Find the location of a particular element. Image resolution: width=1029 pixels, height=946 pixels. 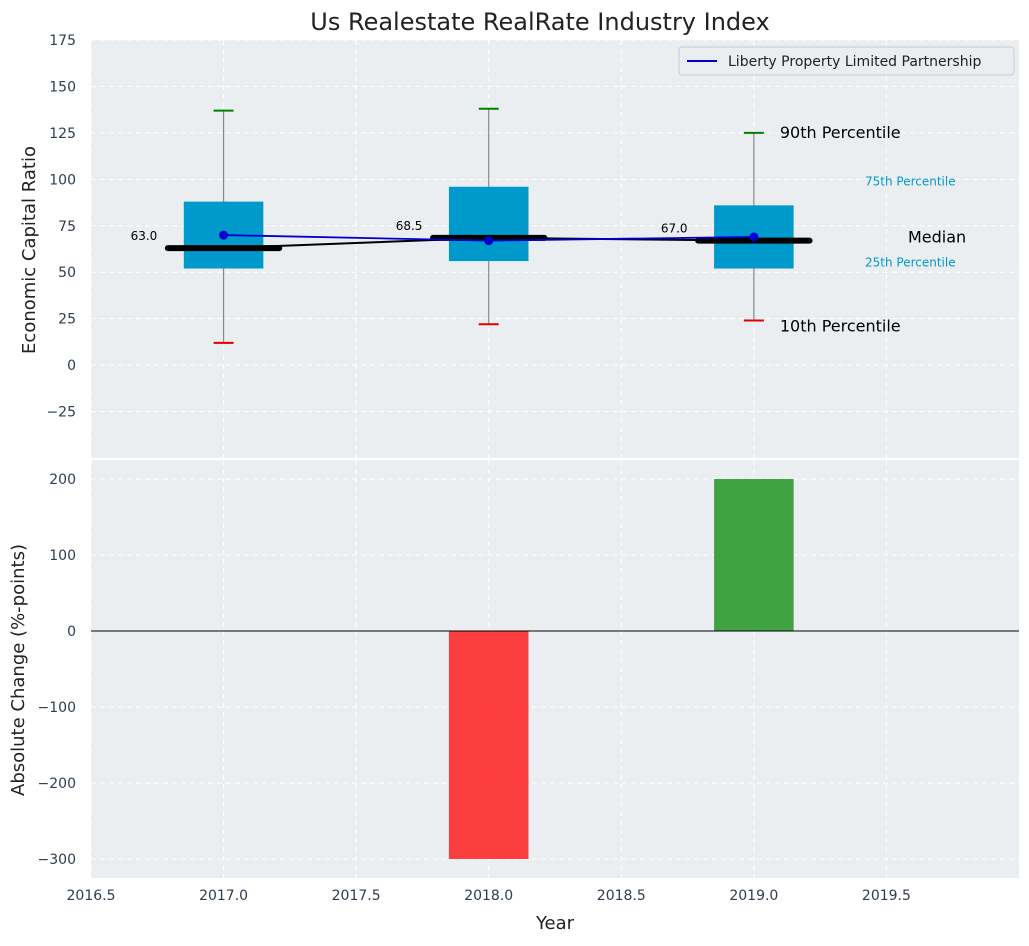

p10-annotation: 10th Percentile is located at coordinates (840, 326).